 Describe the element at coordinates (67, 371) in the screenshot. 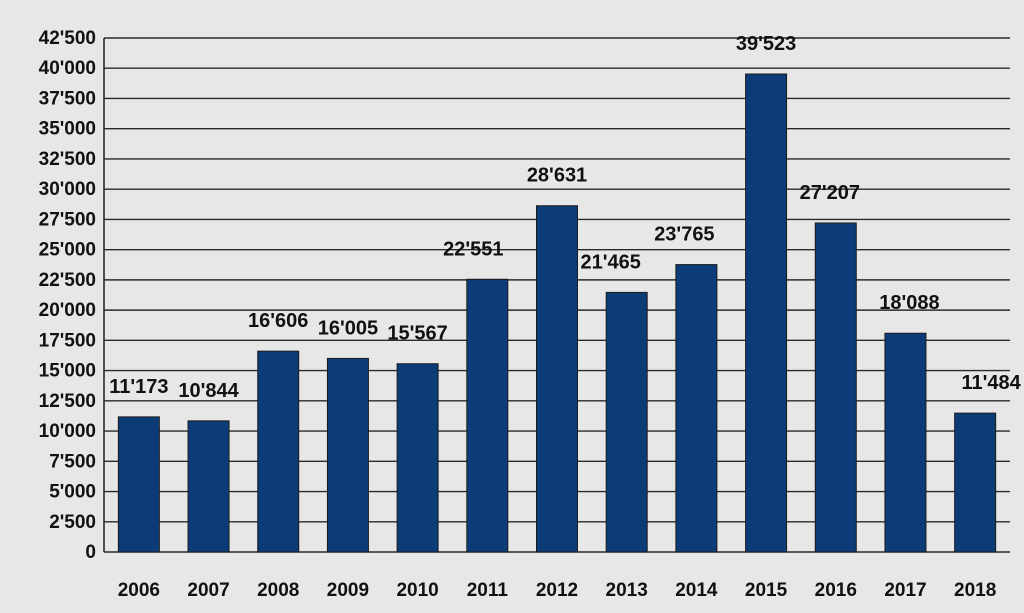

I see `y-tick-label: 15'000` at that location.